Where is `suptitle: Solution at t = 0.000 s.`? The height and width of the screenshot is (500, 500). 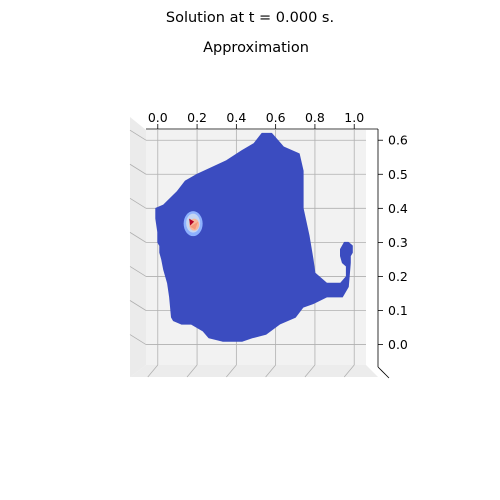
suptitle: Solution at t = 0.000 s. is located at coordinates (250, 18).